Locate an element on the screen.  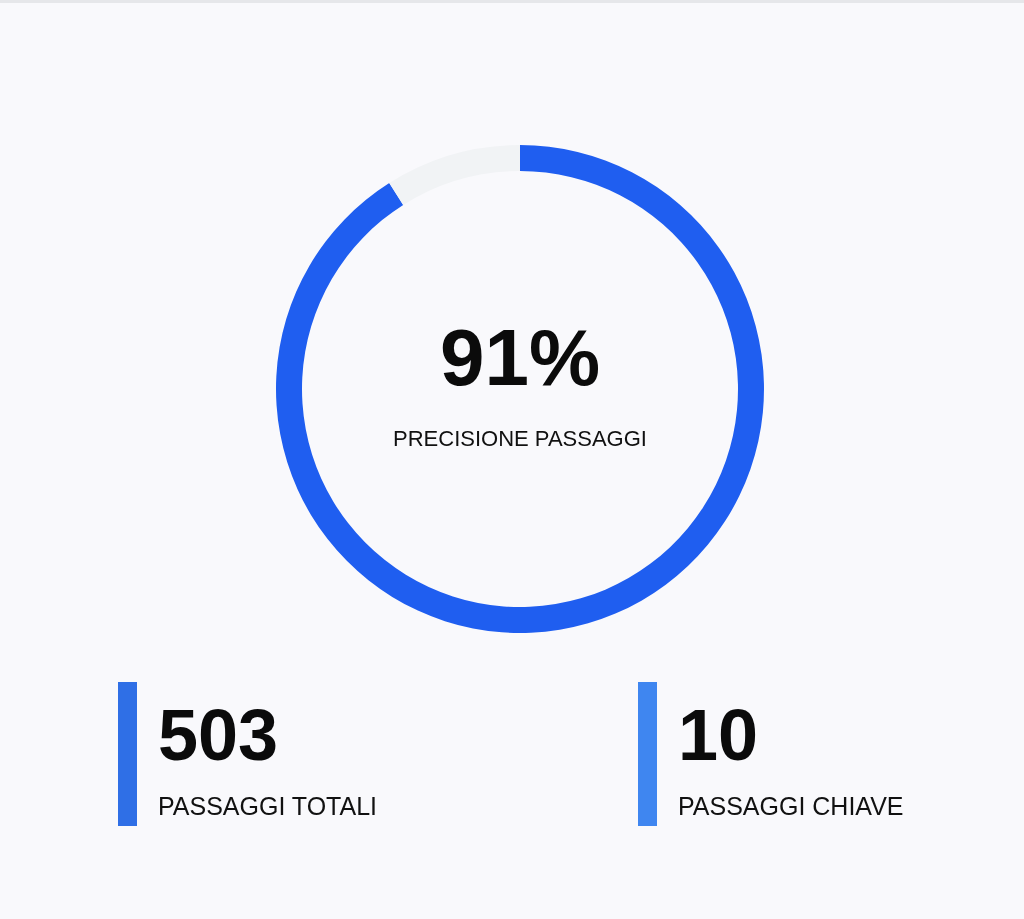
text: 503 is located at coordinates (218, 735).